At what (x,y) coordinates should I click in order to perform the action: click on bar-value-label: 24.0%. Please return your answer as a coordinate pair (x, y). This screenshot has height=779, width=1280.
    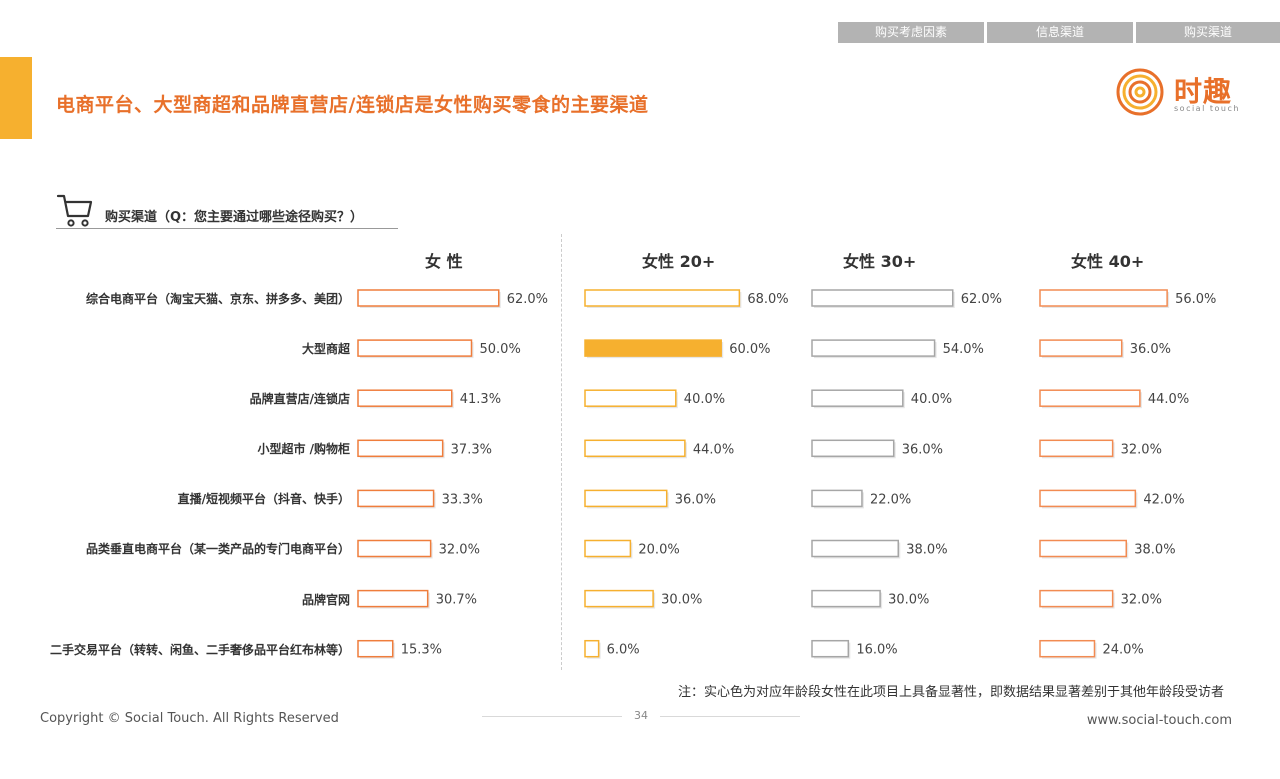
    Looking at the image, I should click on (1122, 650).